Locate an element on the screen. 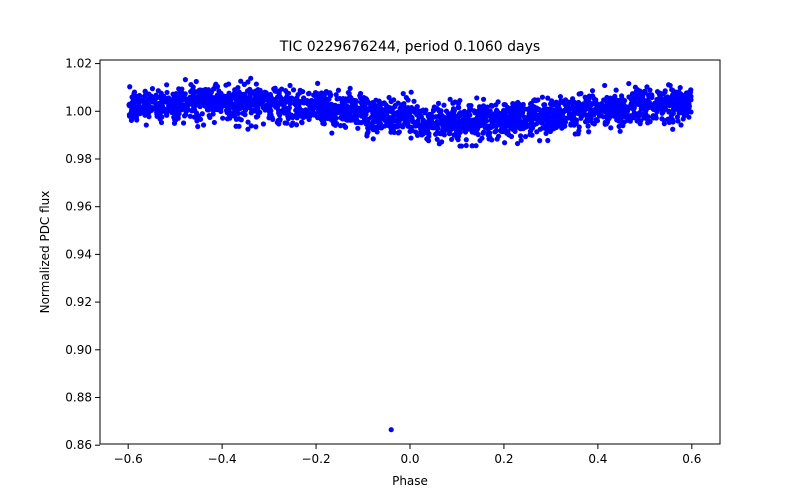 This screenshot has width=800, height=500. x-axis-label: Phase is located at coordinates (410, 481).